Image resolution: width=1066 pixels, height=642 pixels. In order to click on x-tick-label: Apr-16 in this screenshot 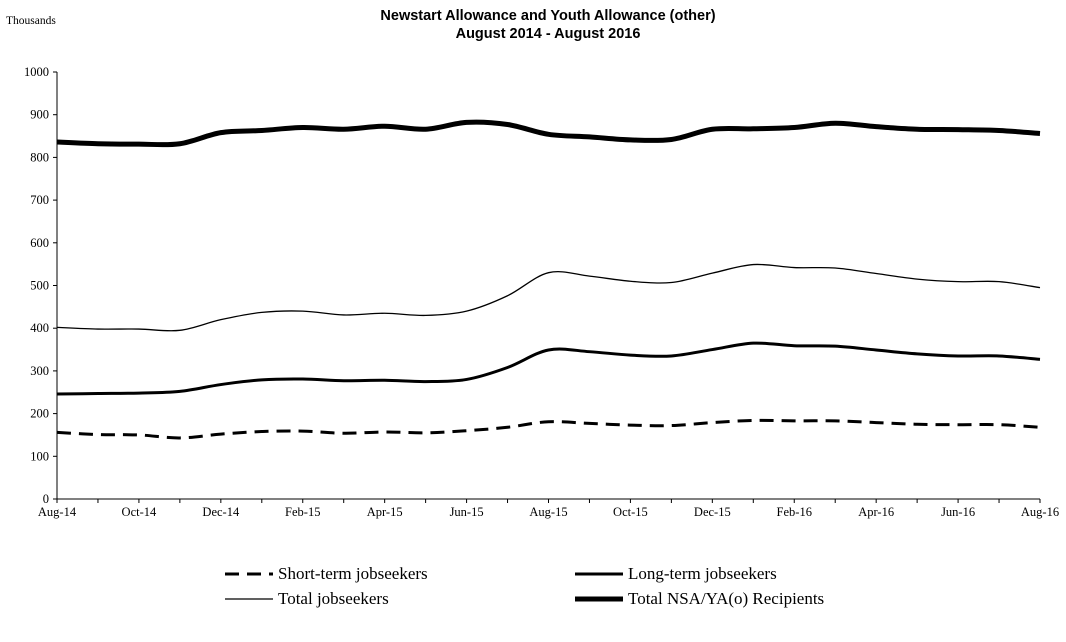, I will do `click(876, 512)`.